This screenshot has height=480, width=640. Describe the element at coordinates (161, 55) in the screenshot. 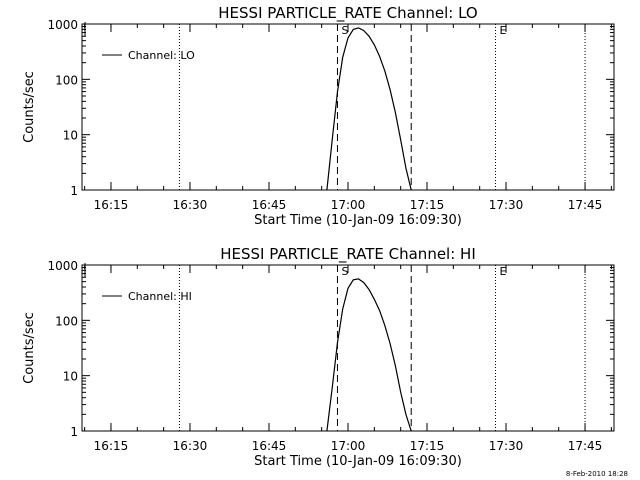

I see `legend-label: Channel: LO` at that location.